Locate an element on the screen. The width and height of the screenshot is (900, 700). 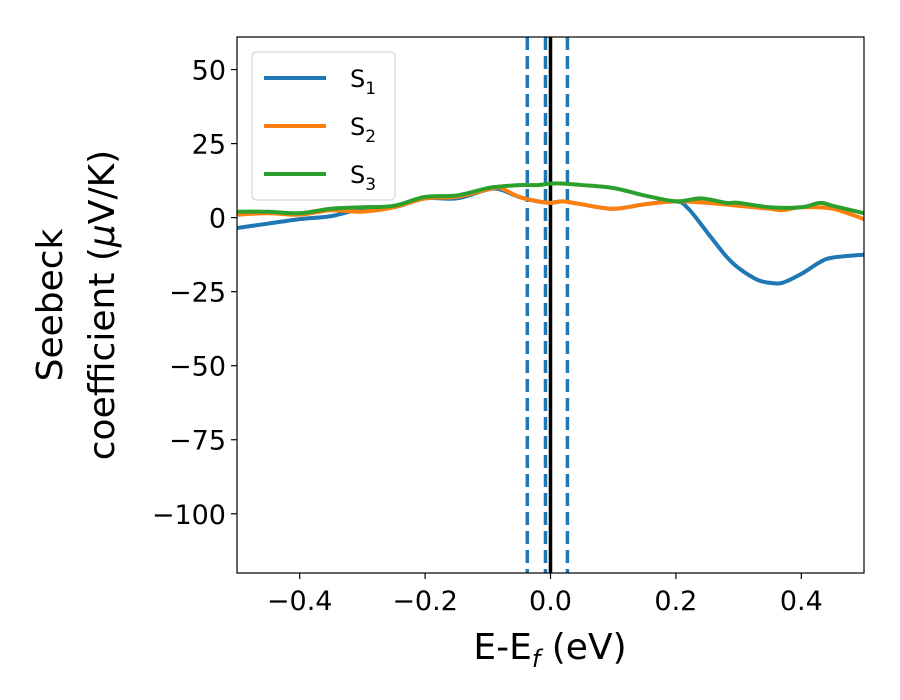
legend-label-s3: S3 is located at coordinates (363, 178).